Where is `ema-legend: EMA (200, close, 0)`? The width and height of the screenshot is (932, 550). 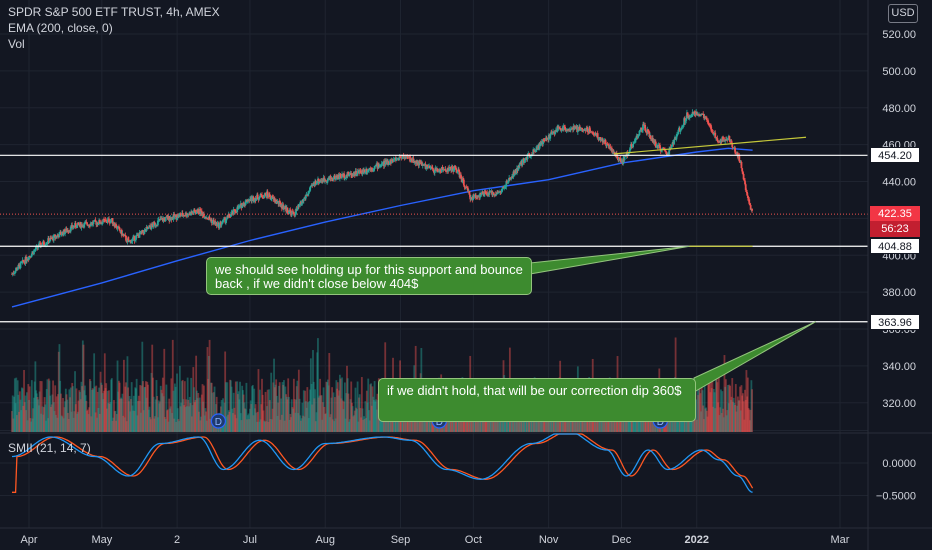
ema-legend: EMA (200, close, 0) is located at coordinates (60, 28).